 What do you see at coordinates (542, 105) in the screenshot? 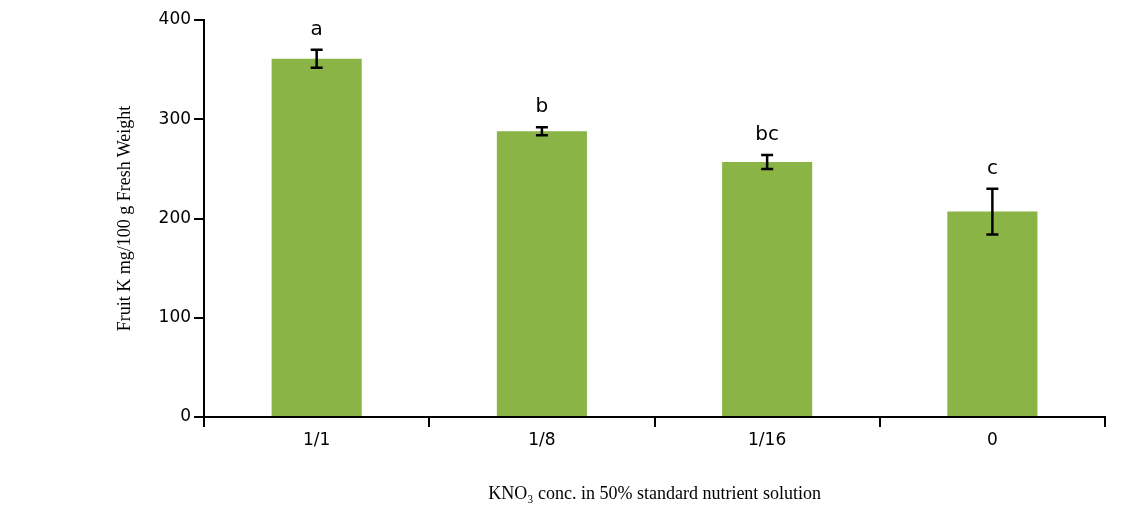
I see `annotation: b` at bounding box center [542, 105].